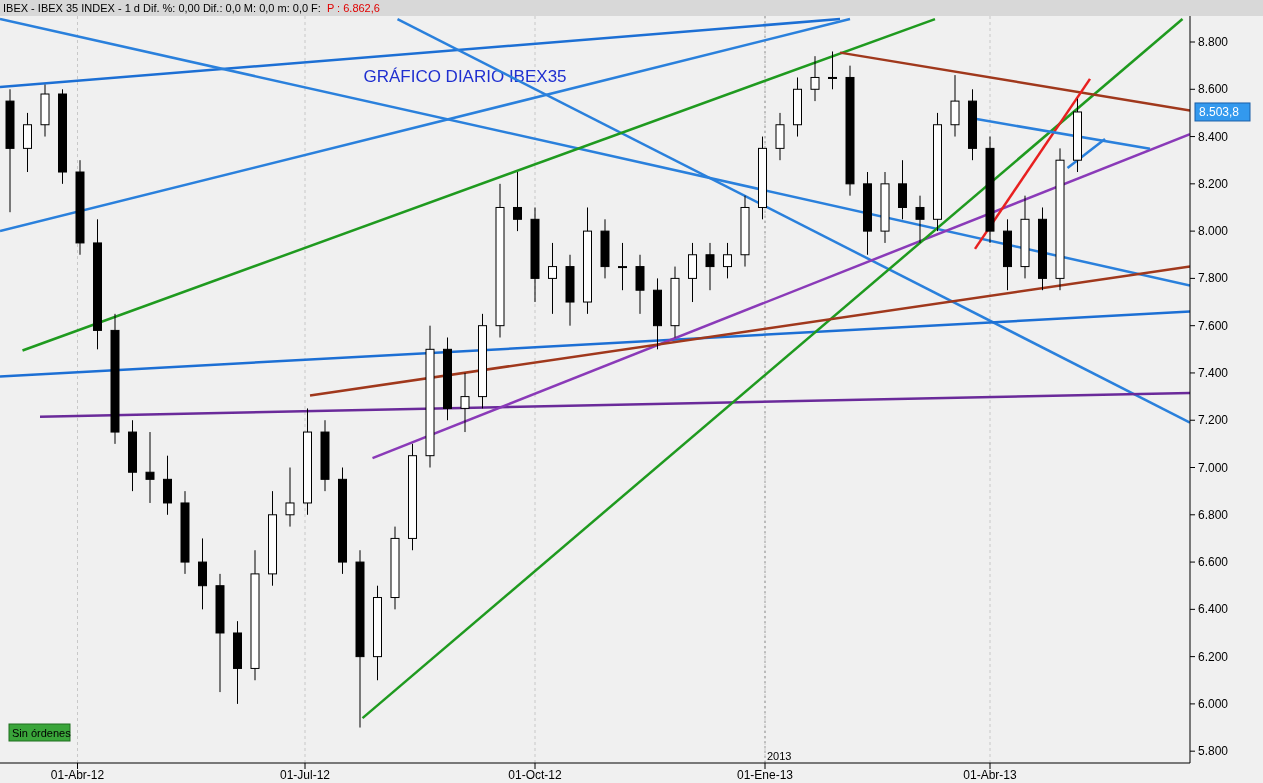  Describe the element at coordinates (1213, 372) in the screenshot. I see `y-tick-label: 7.400` at that location.